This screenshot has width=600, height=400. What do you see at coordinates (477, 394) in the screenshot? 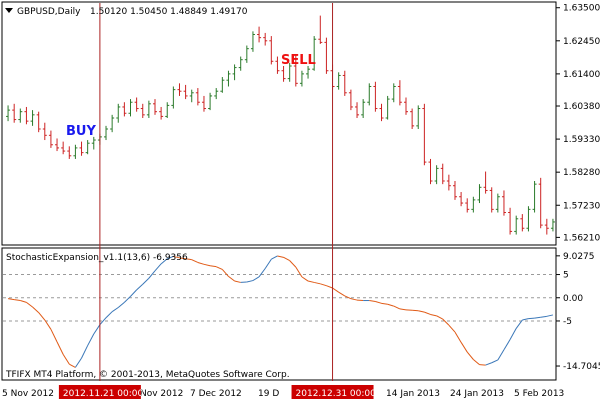
I see `time-tick-label: 24 Jan 2013` at bounding box center [477, 394].